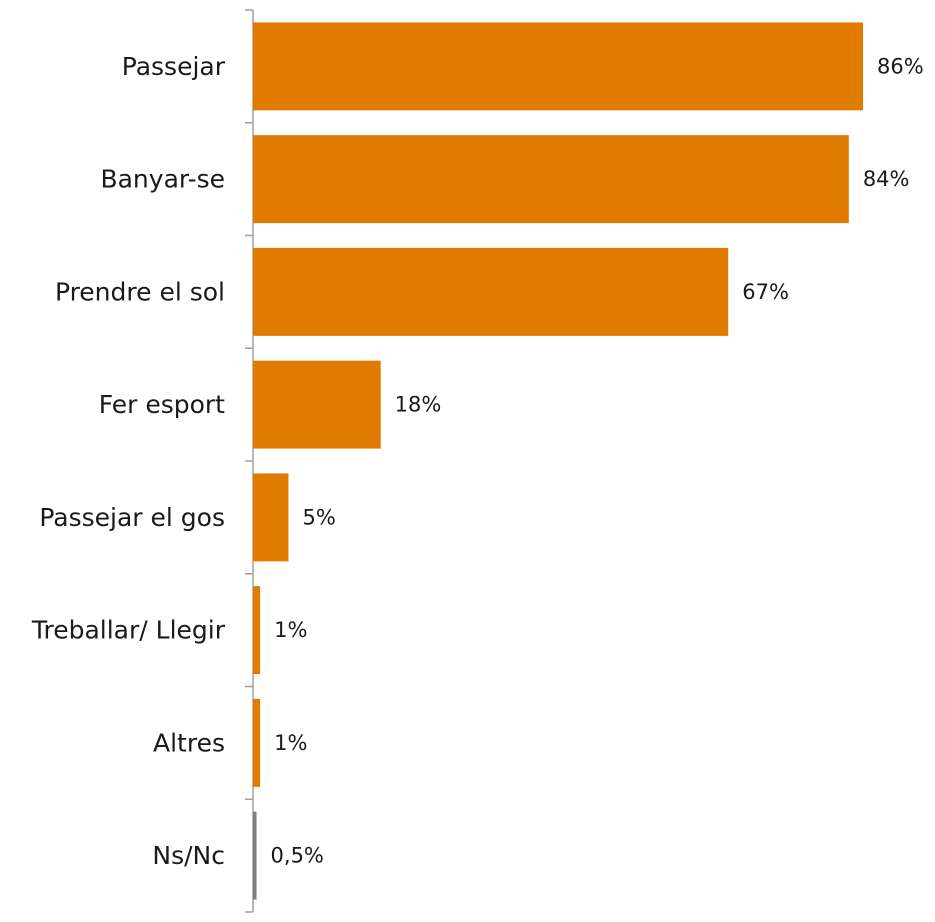 Image resolution: width=935 pixels, height=922 pixels. Describe the element at coordinates (189, 742) in the screenshot. I see `category-label: Altres` at that location.